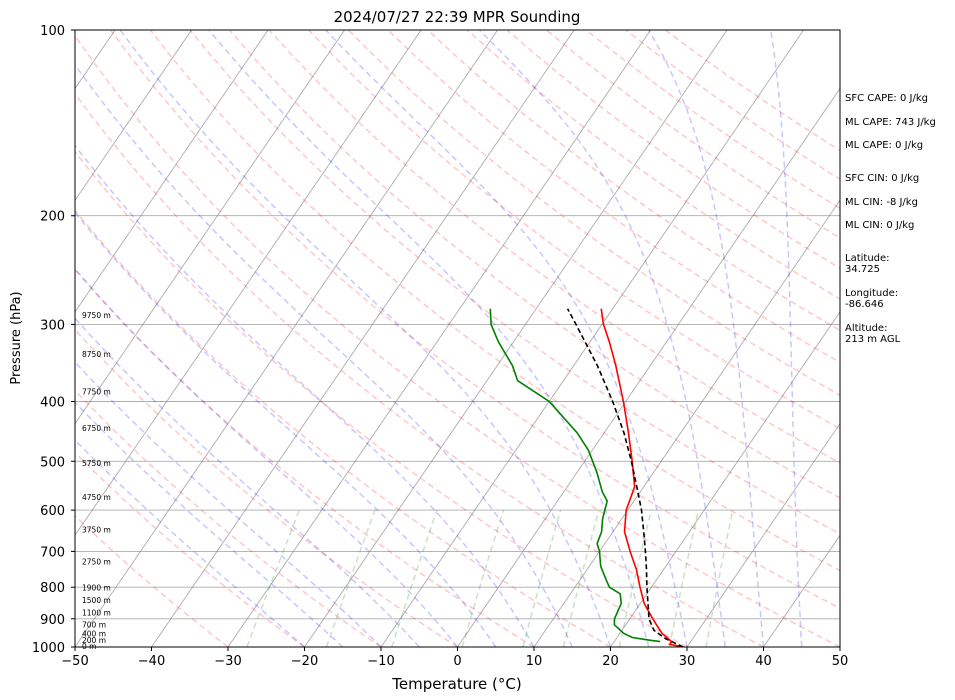 The height and width of the screenshot is (700, 955). I want to click on y-tick-label: 200, so click(52, 217).